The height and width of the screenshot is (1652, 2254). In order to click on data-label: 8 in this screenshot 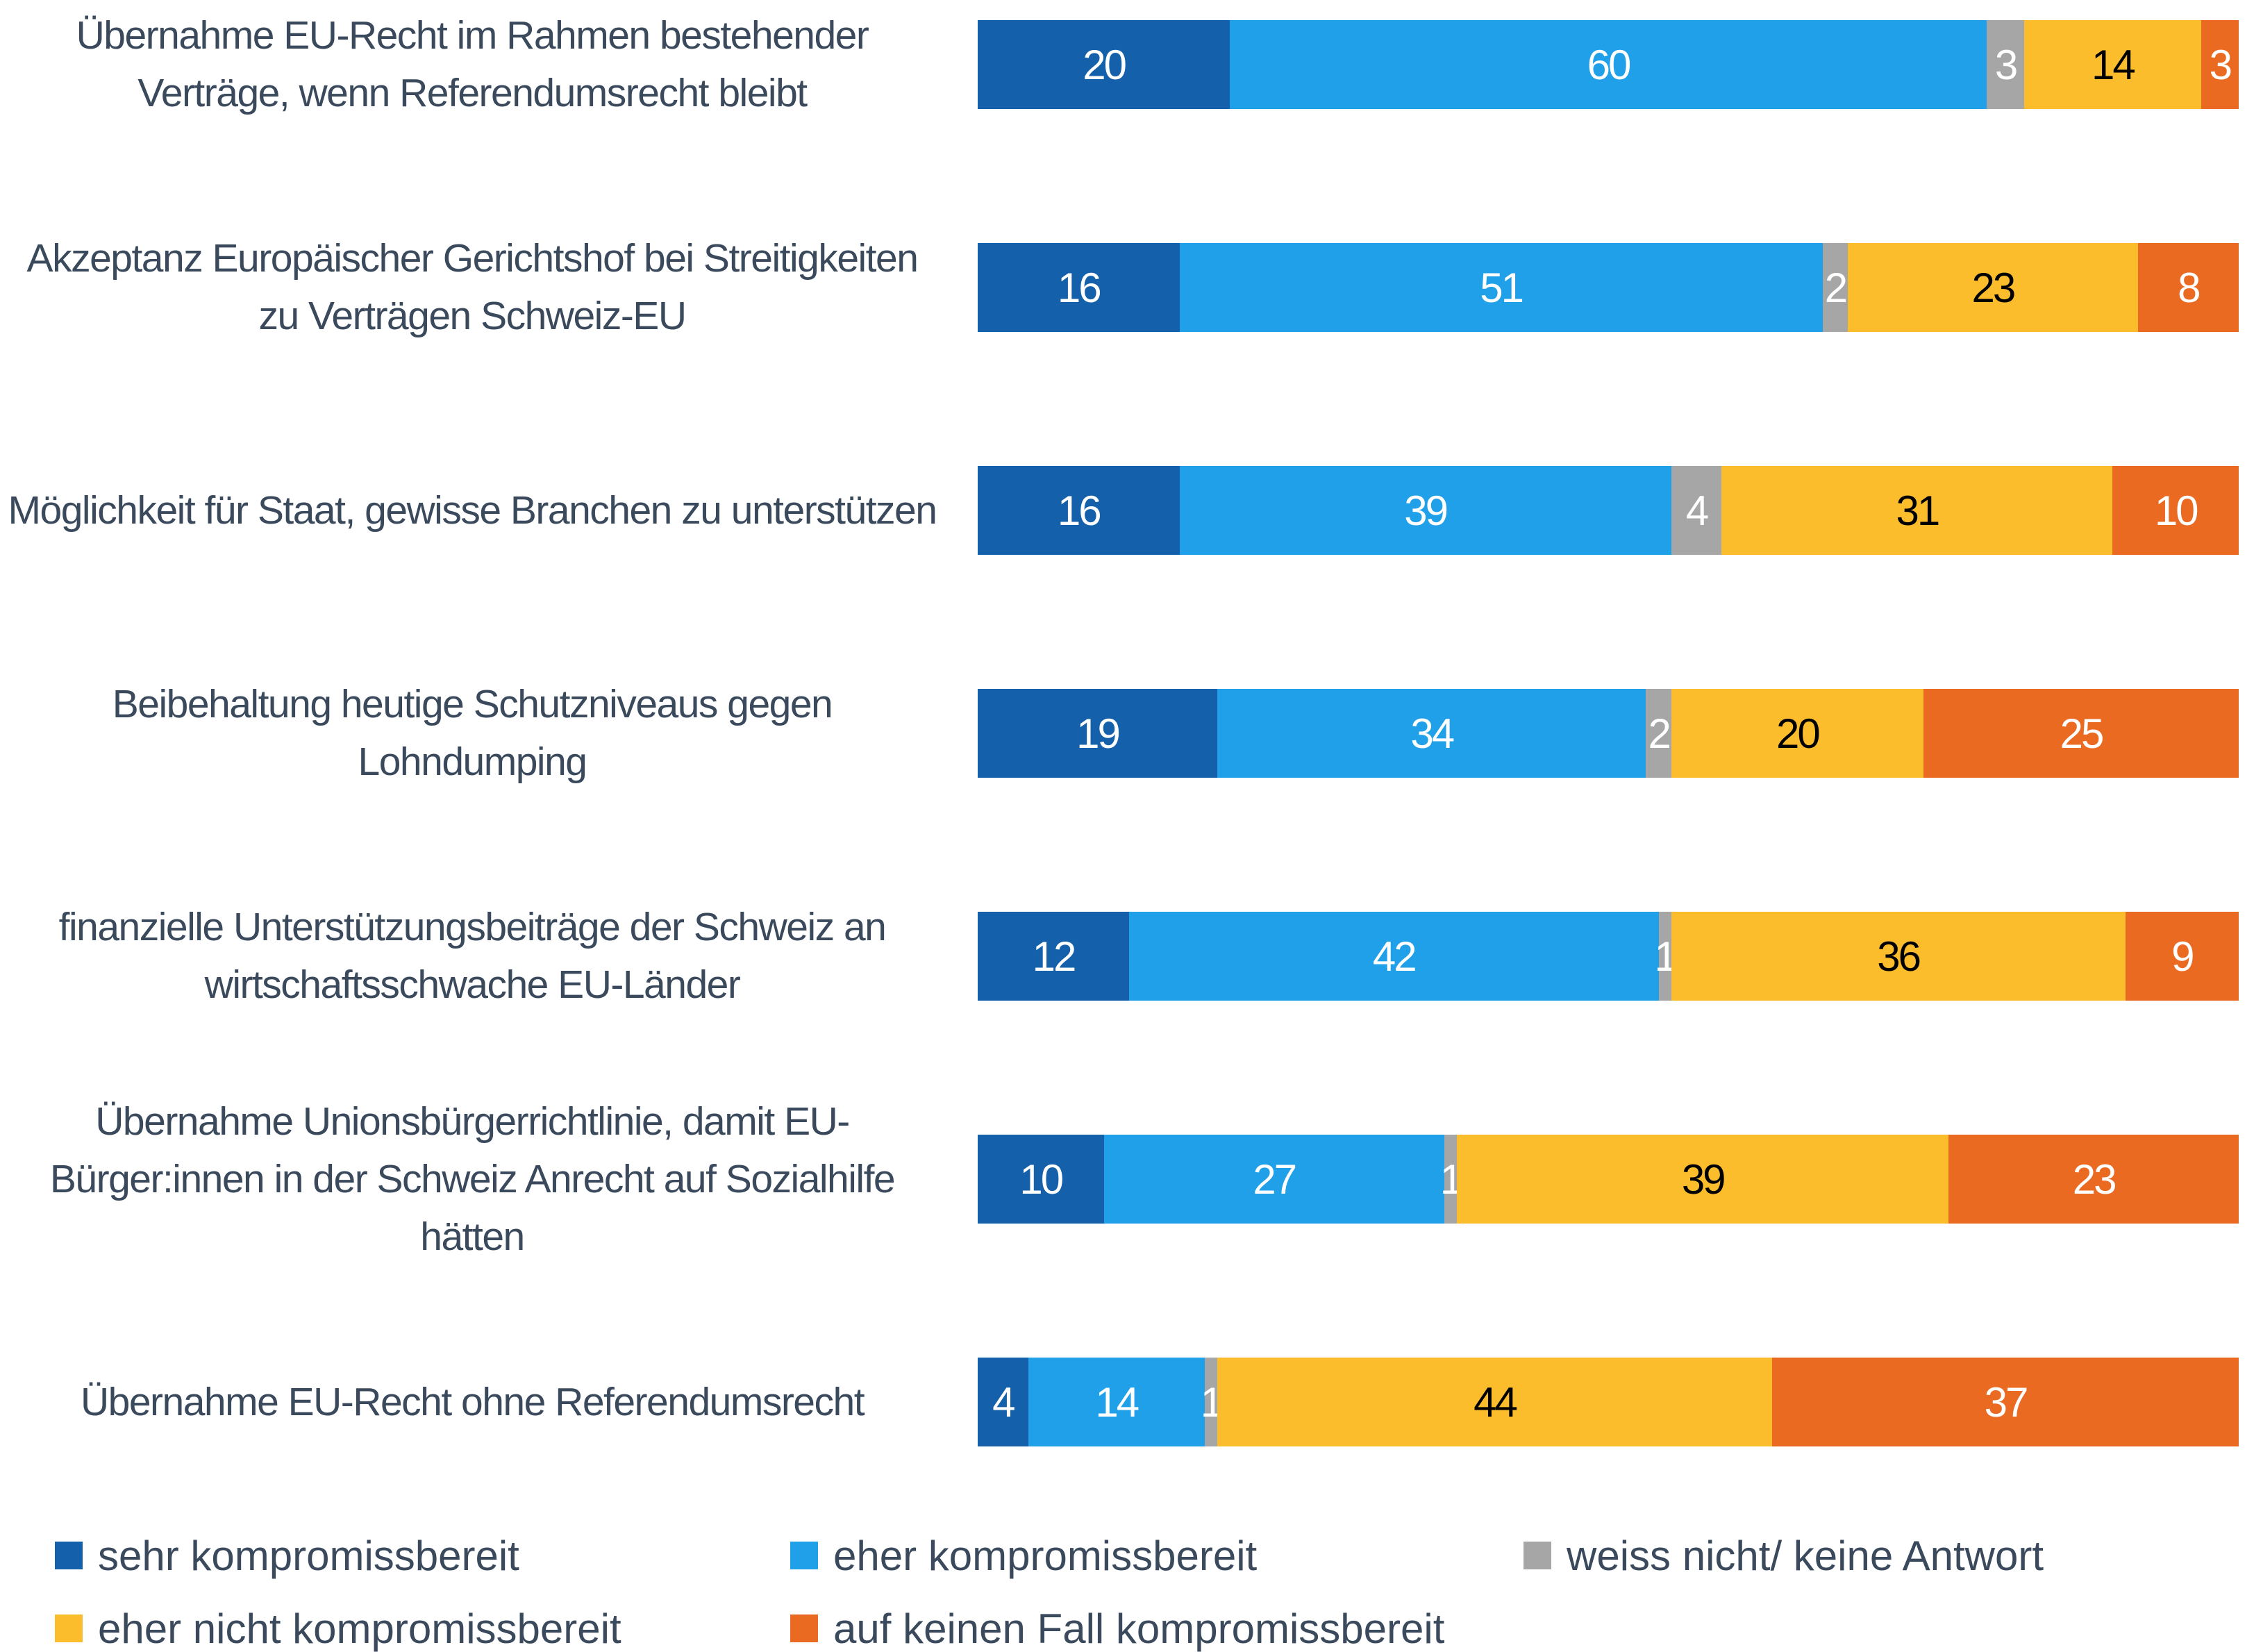, I will do `click(2189, 287)`.